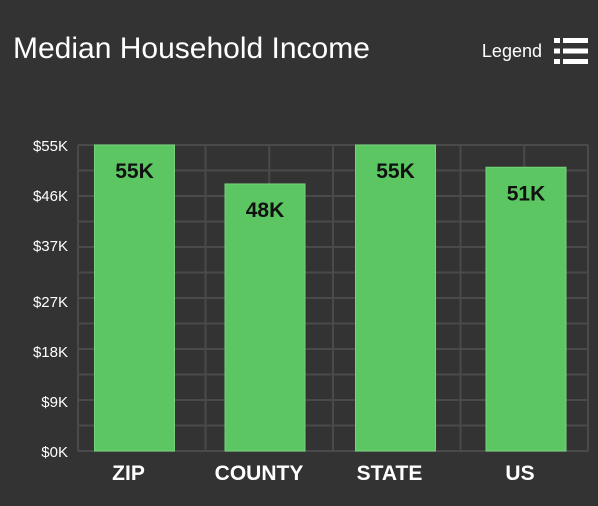 The width and height of the screenshot is (598, 506). I want to click on bar-county, so click(265, 317).